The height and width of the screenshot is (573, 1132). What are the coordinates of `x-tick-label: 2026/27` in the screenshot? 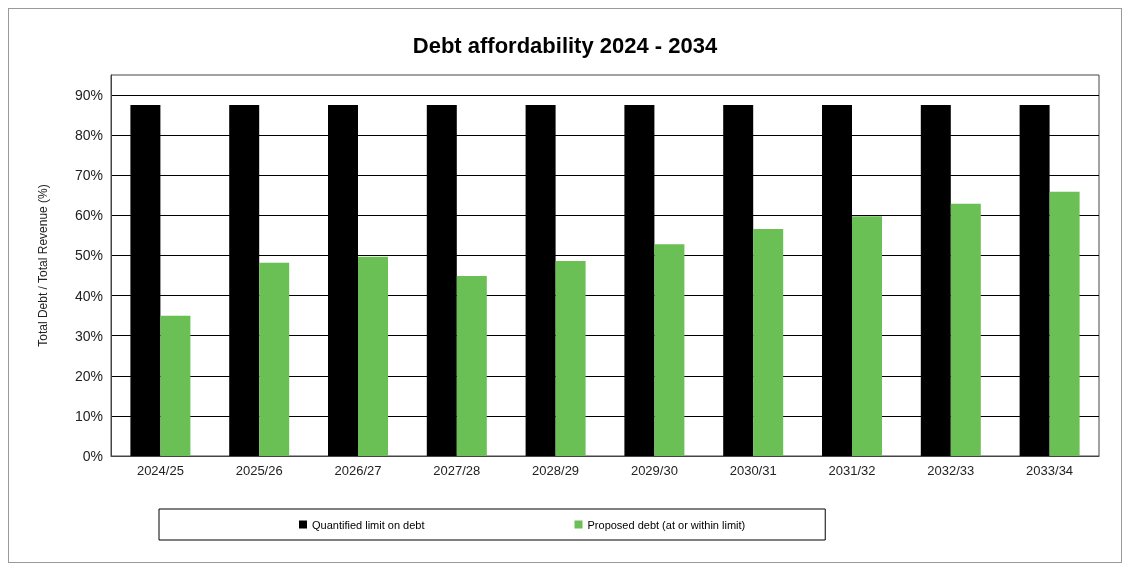 It's located at (358, 470).